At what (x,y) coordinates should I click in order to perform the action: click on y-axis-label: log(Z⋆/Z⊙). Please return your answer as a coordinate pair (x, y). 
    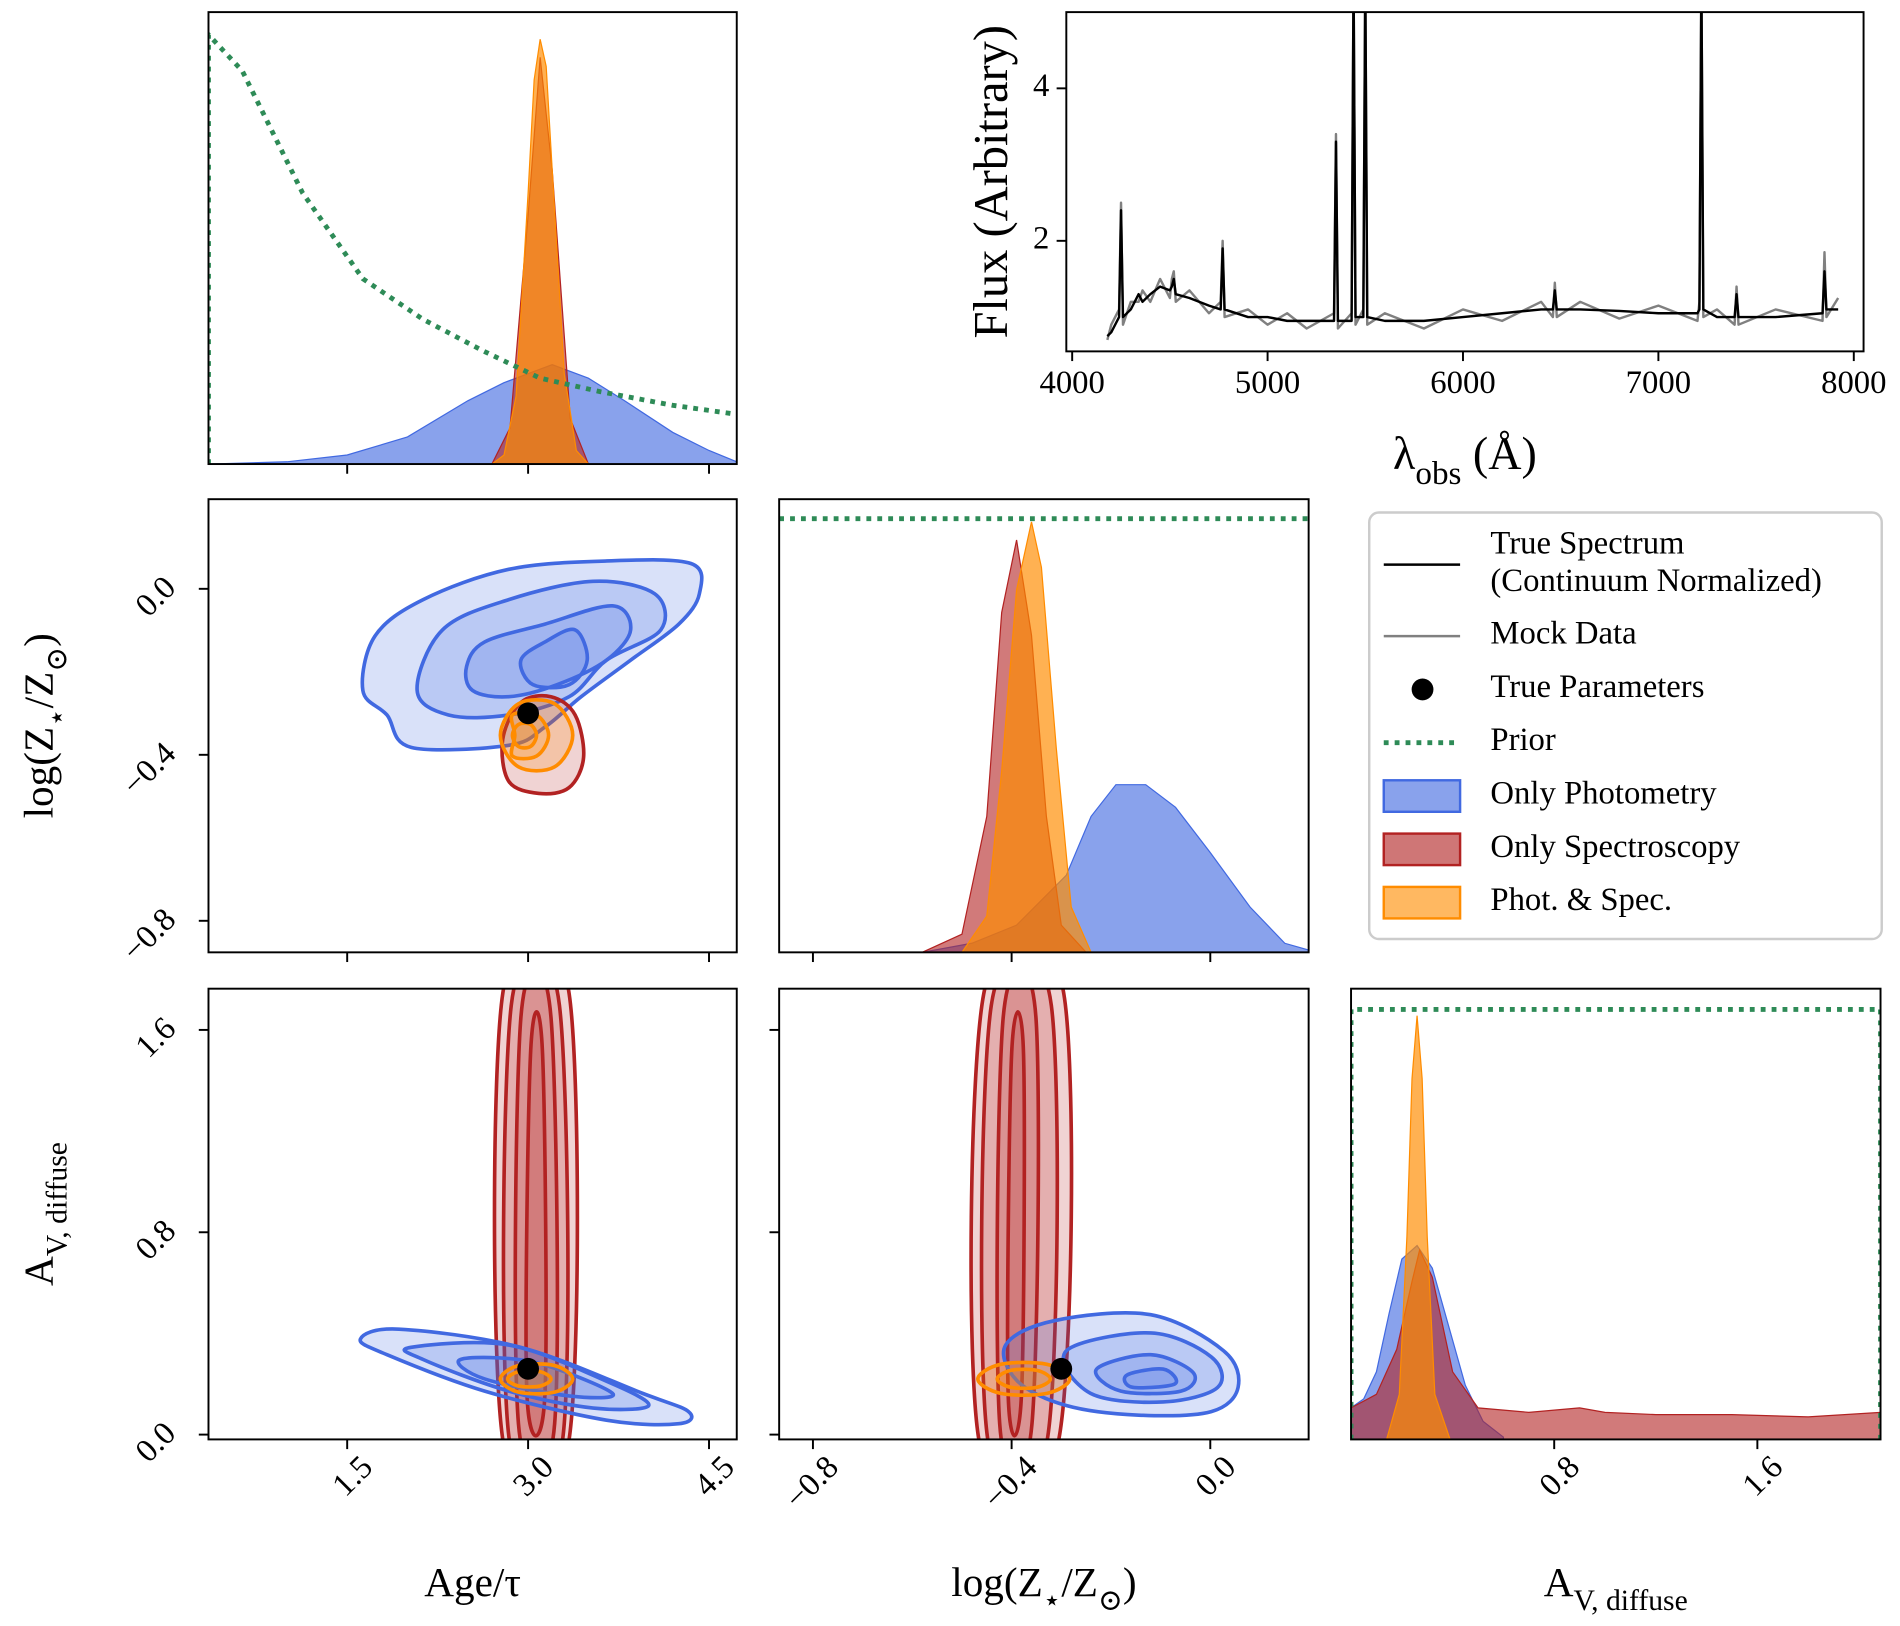
    Looking at the image, I should click on (44, 725).